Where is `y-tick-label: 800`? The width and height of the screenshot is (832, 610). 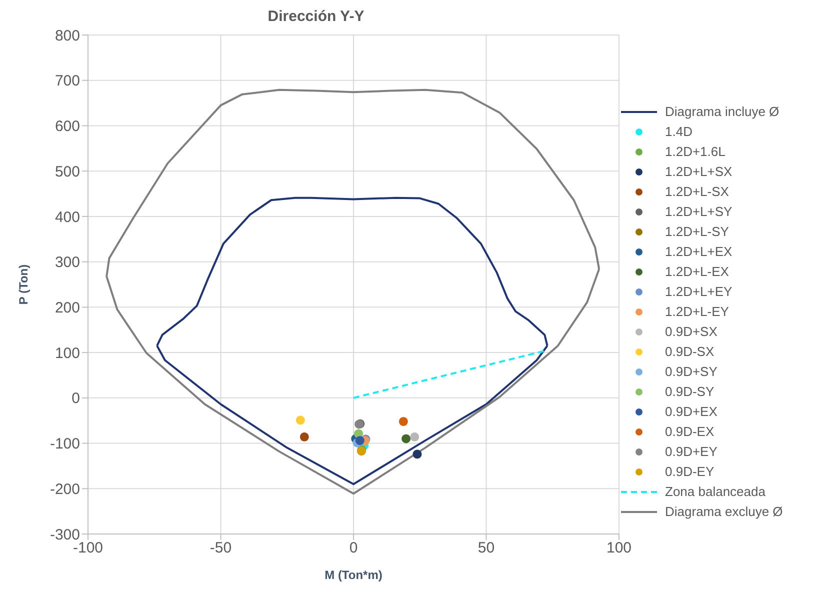
y-tick-label: 800 is located at coordinates (67, 35).